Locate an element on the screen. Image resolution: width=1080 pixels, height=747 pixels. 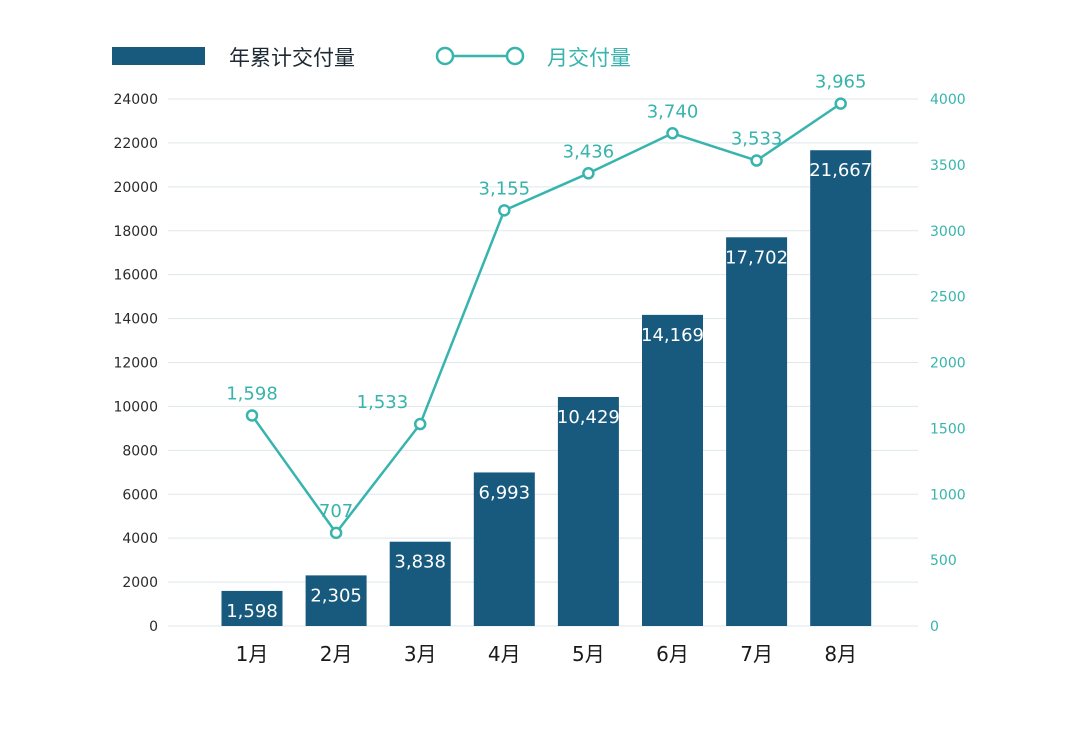
x-tick-label: 3月 is located at coordinates (420, 654).